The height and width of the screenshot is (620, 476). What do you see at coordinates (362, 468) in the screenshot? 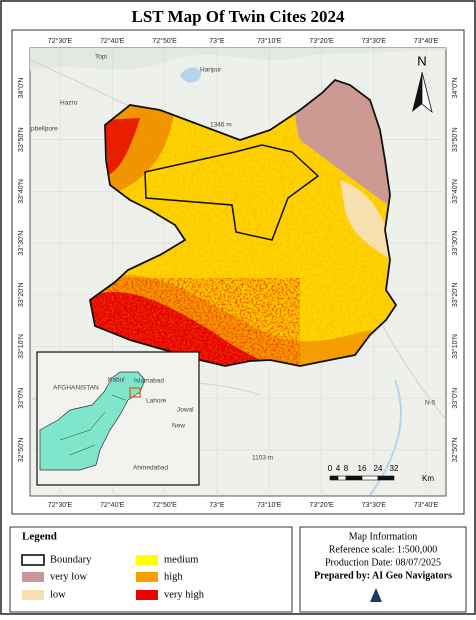
I see `scale-label: 16` at bounding box center [362, 468].